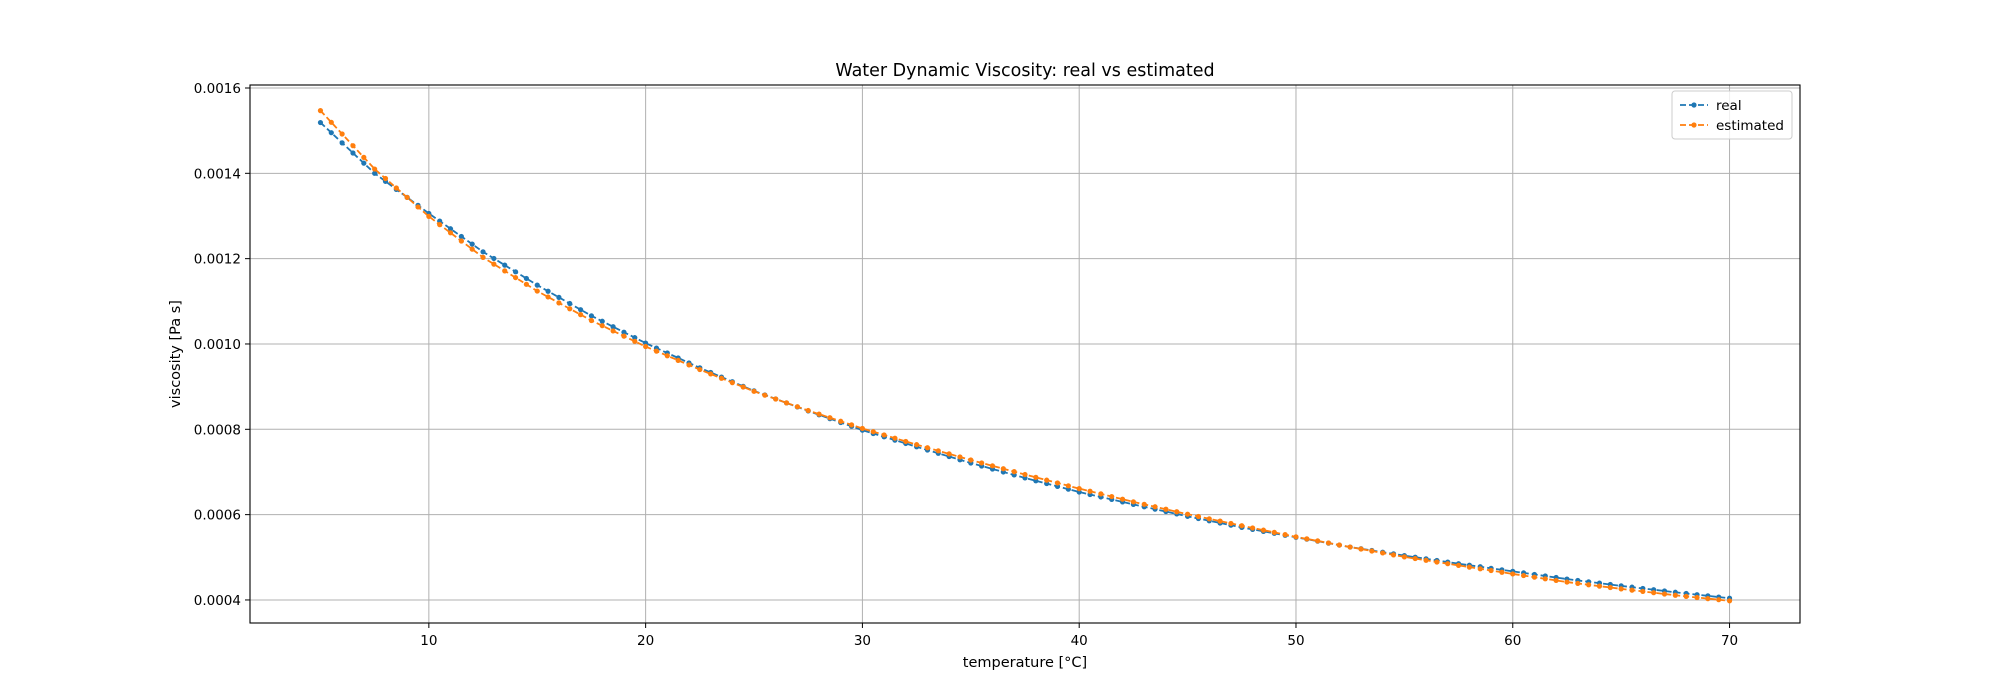 The image size is (2000, 700). I want to click on y-tick-label: 0.0016, so click(217, 89).